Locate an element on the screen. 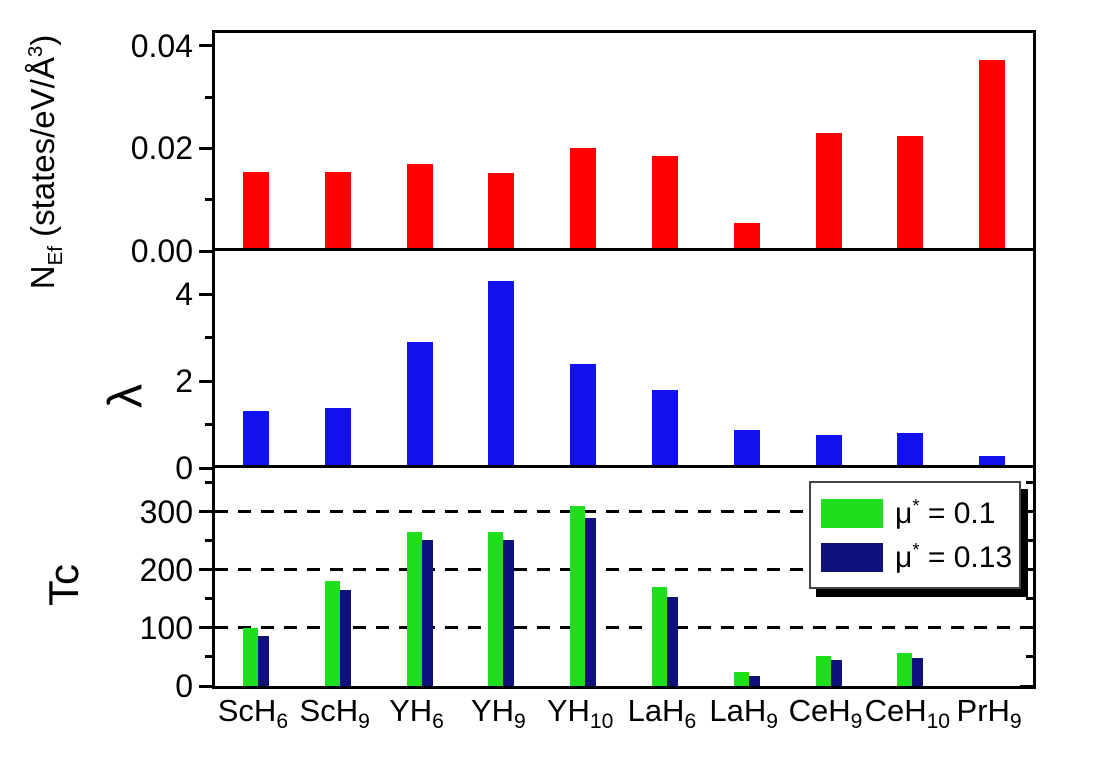  tc-yticklabel-300: 300 is located at coordinates (166, 511).